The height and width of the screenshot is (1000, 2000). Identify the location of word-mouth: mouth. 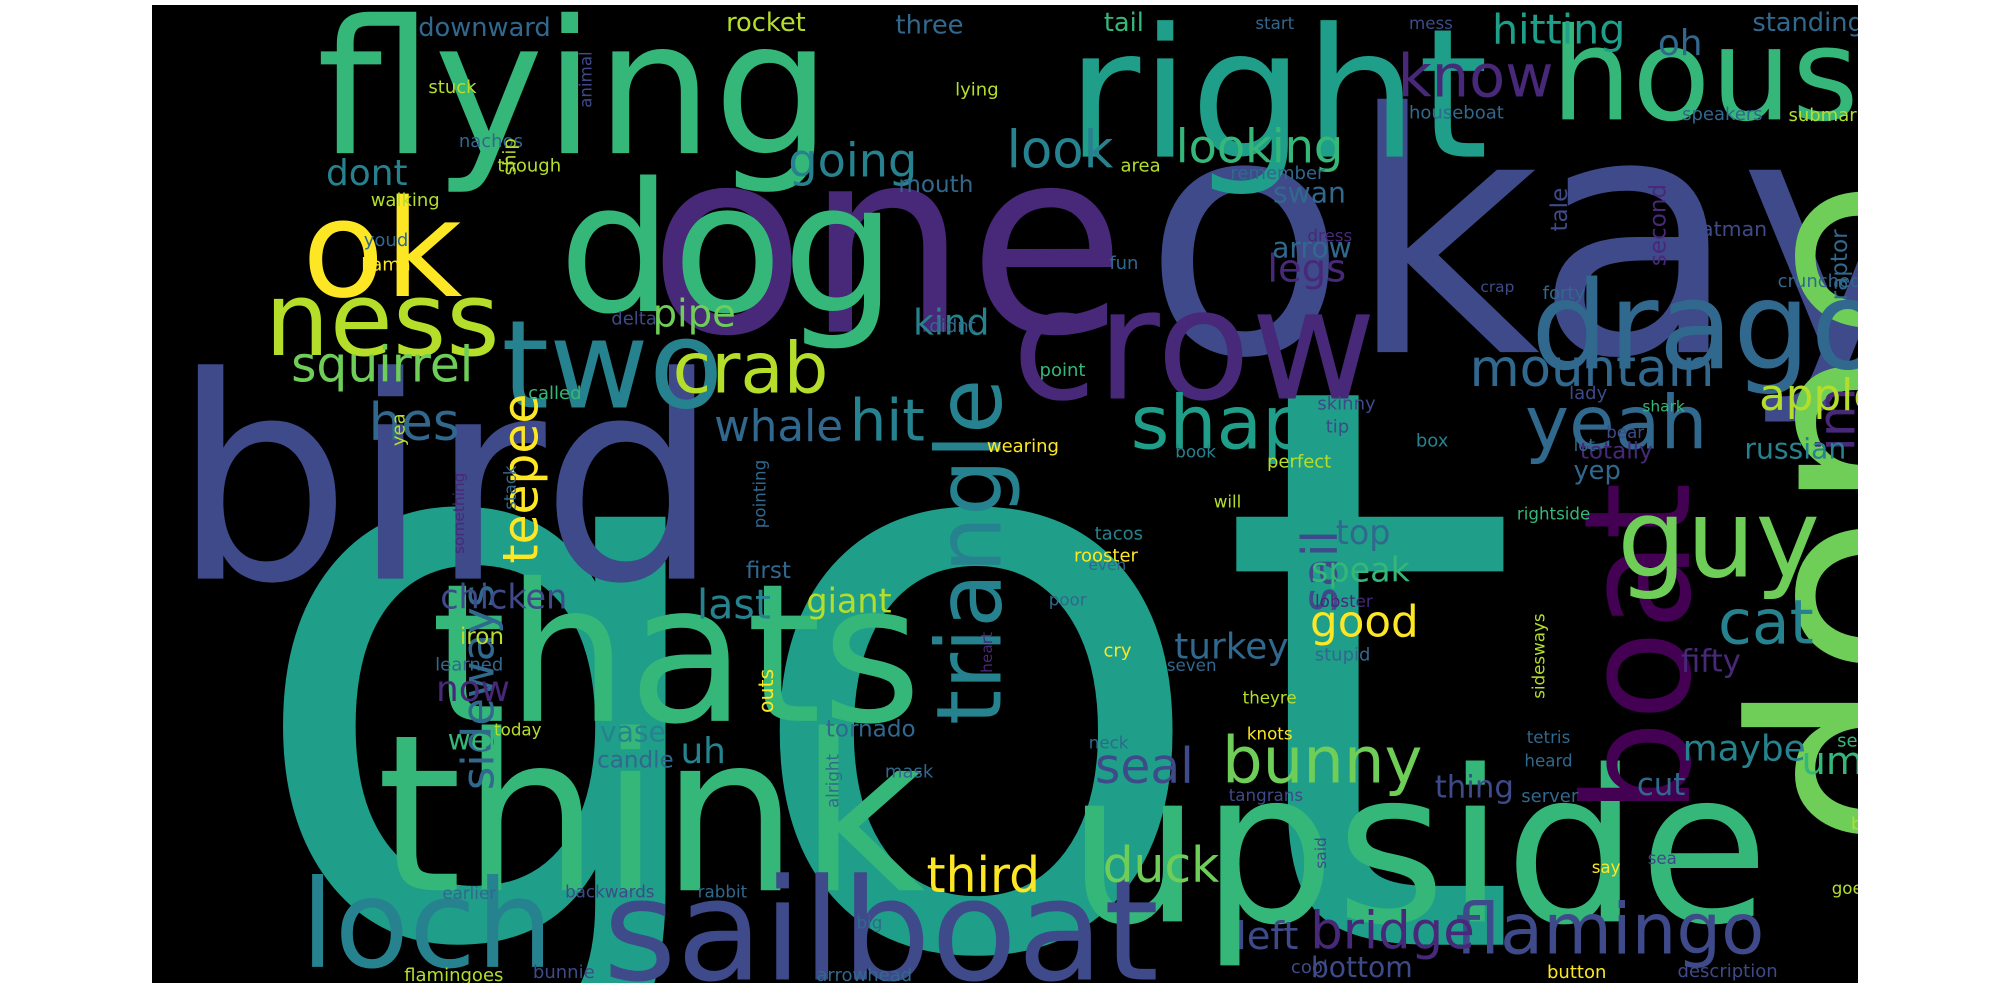
(935, 185).